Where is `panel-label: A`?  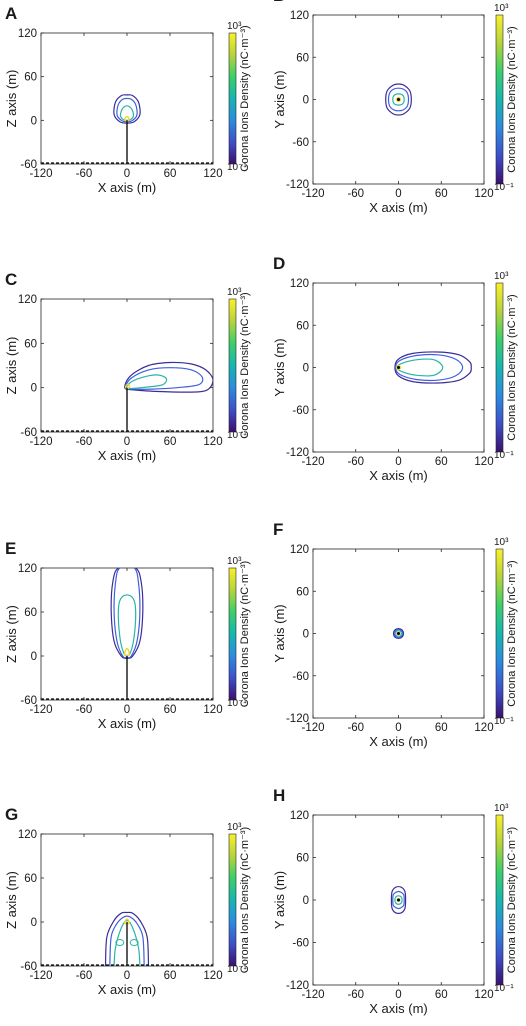
panel-label: A is located at coordinates (11, 13).